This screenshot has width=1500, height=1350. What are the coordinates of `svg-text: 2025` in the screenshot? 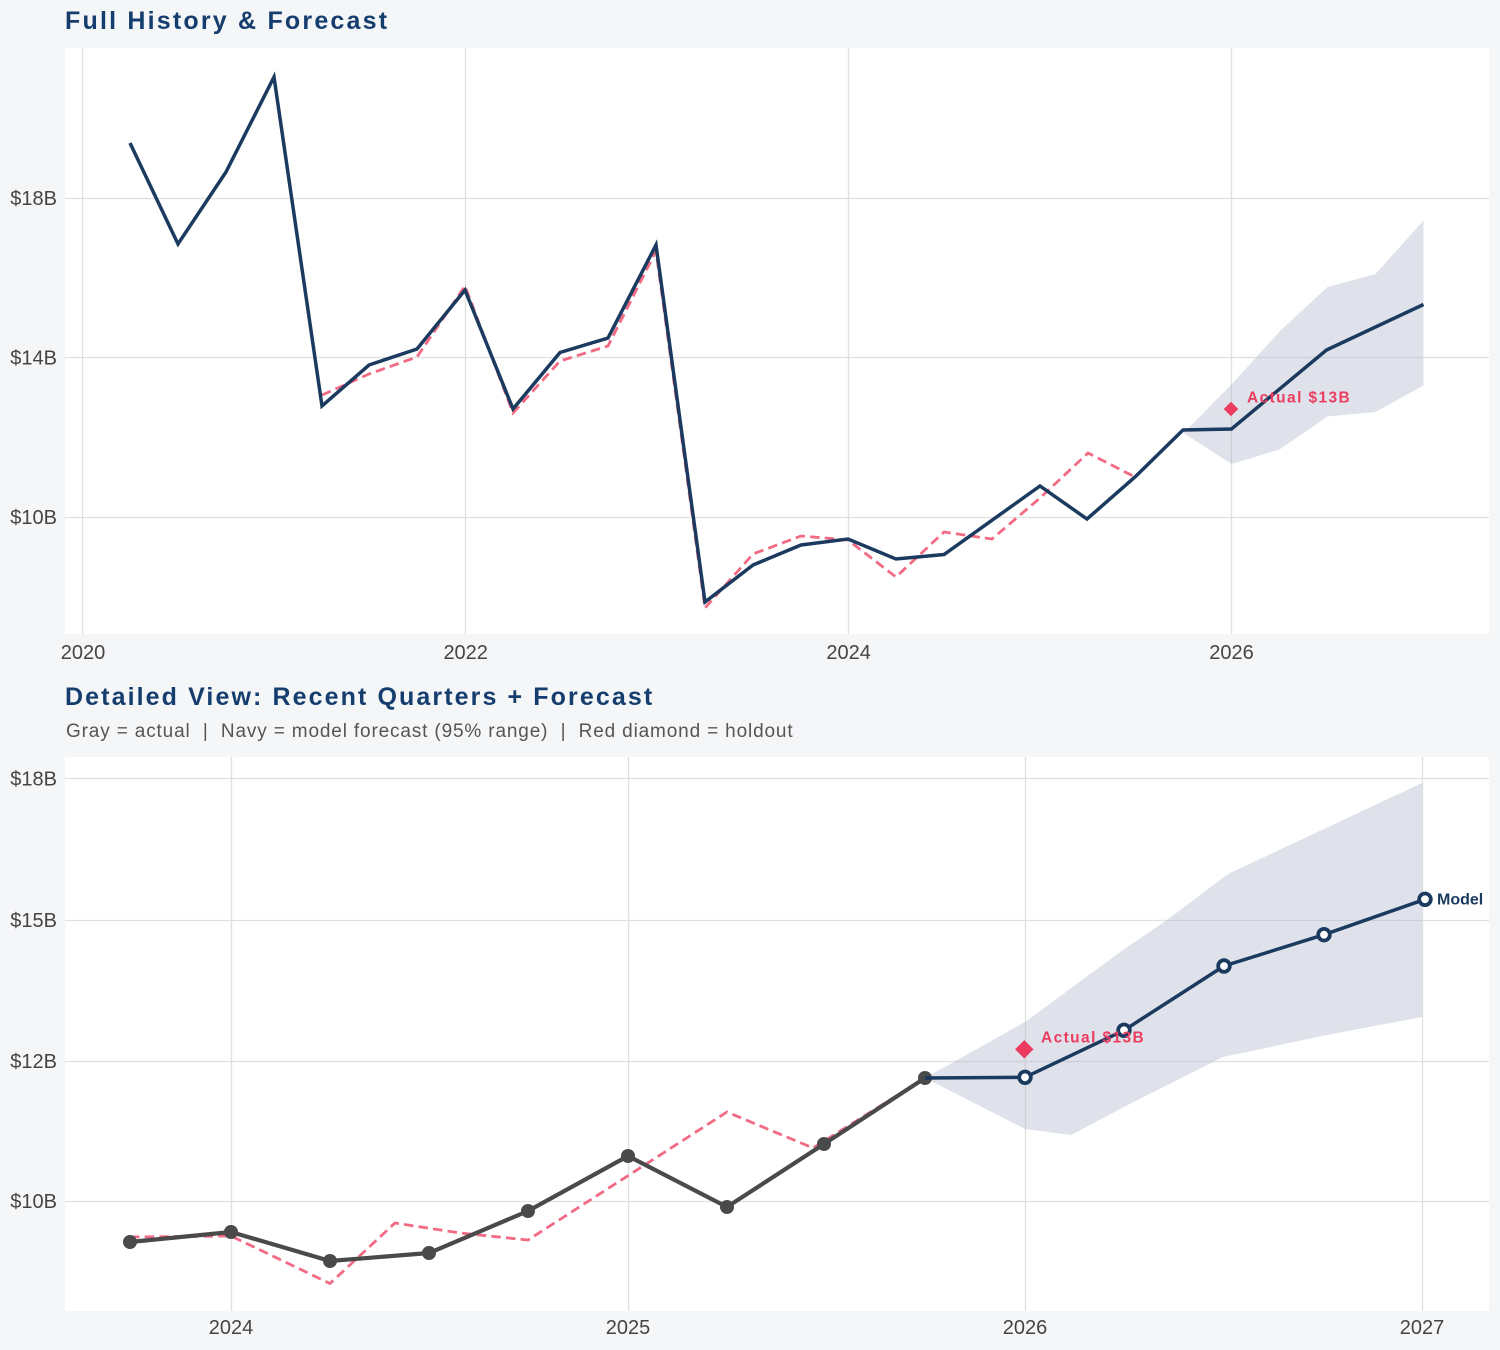 It's located at (628, 1328).